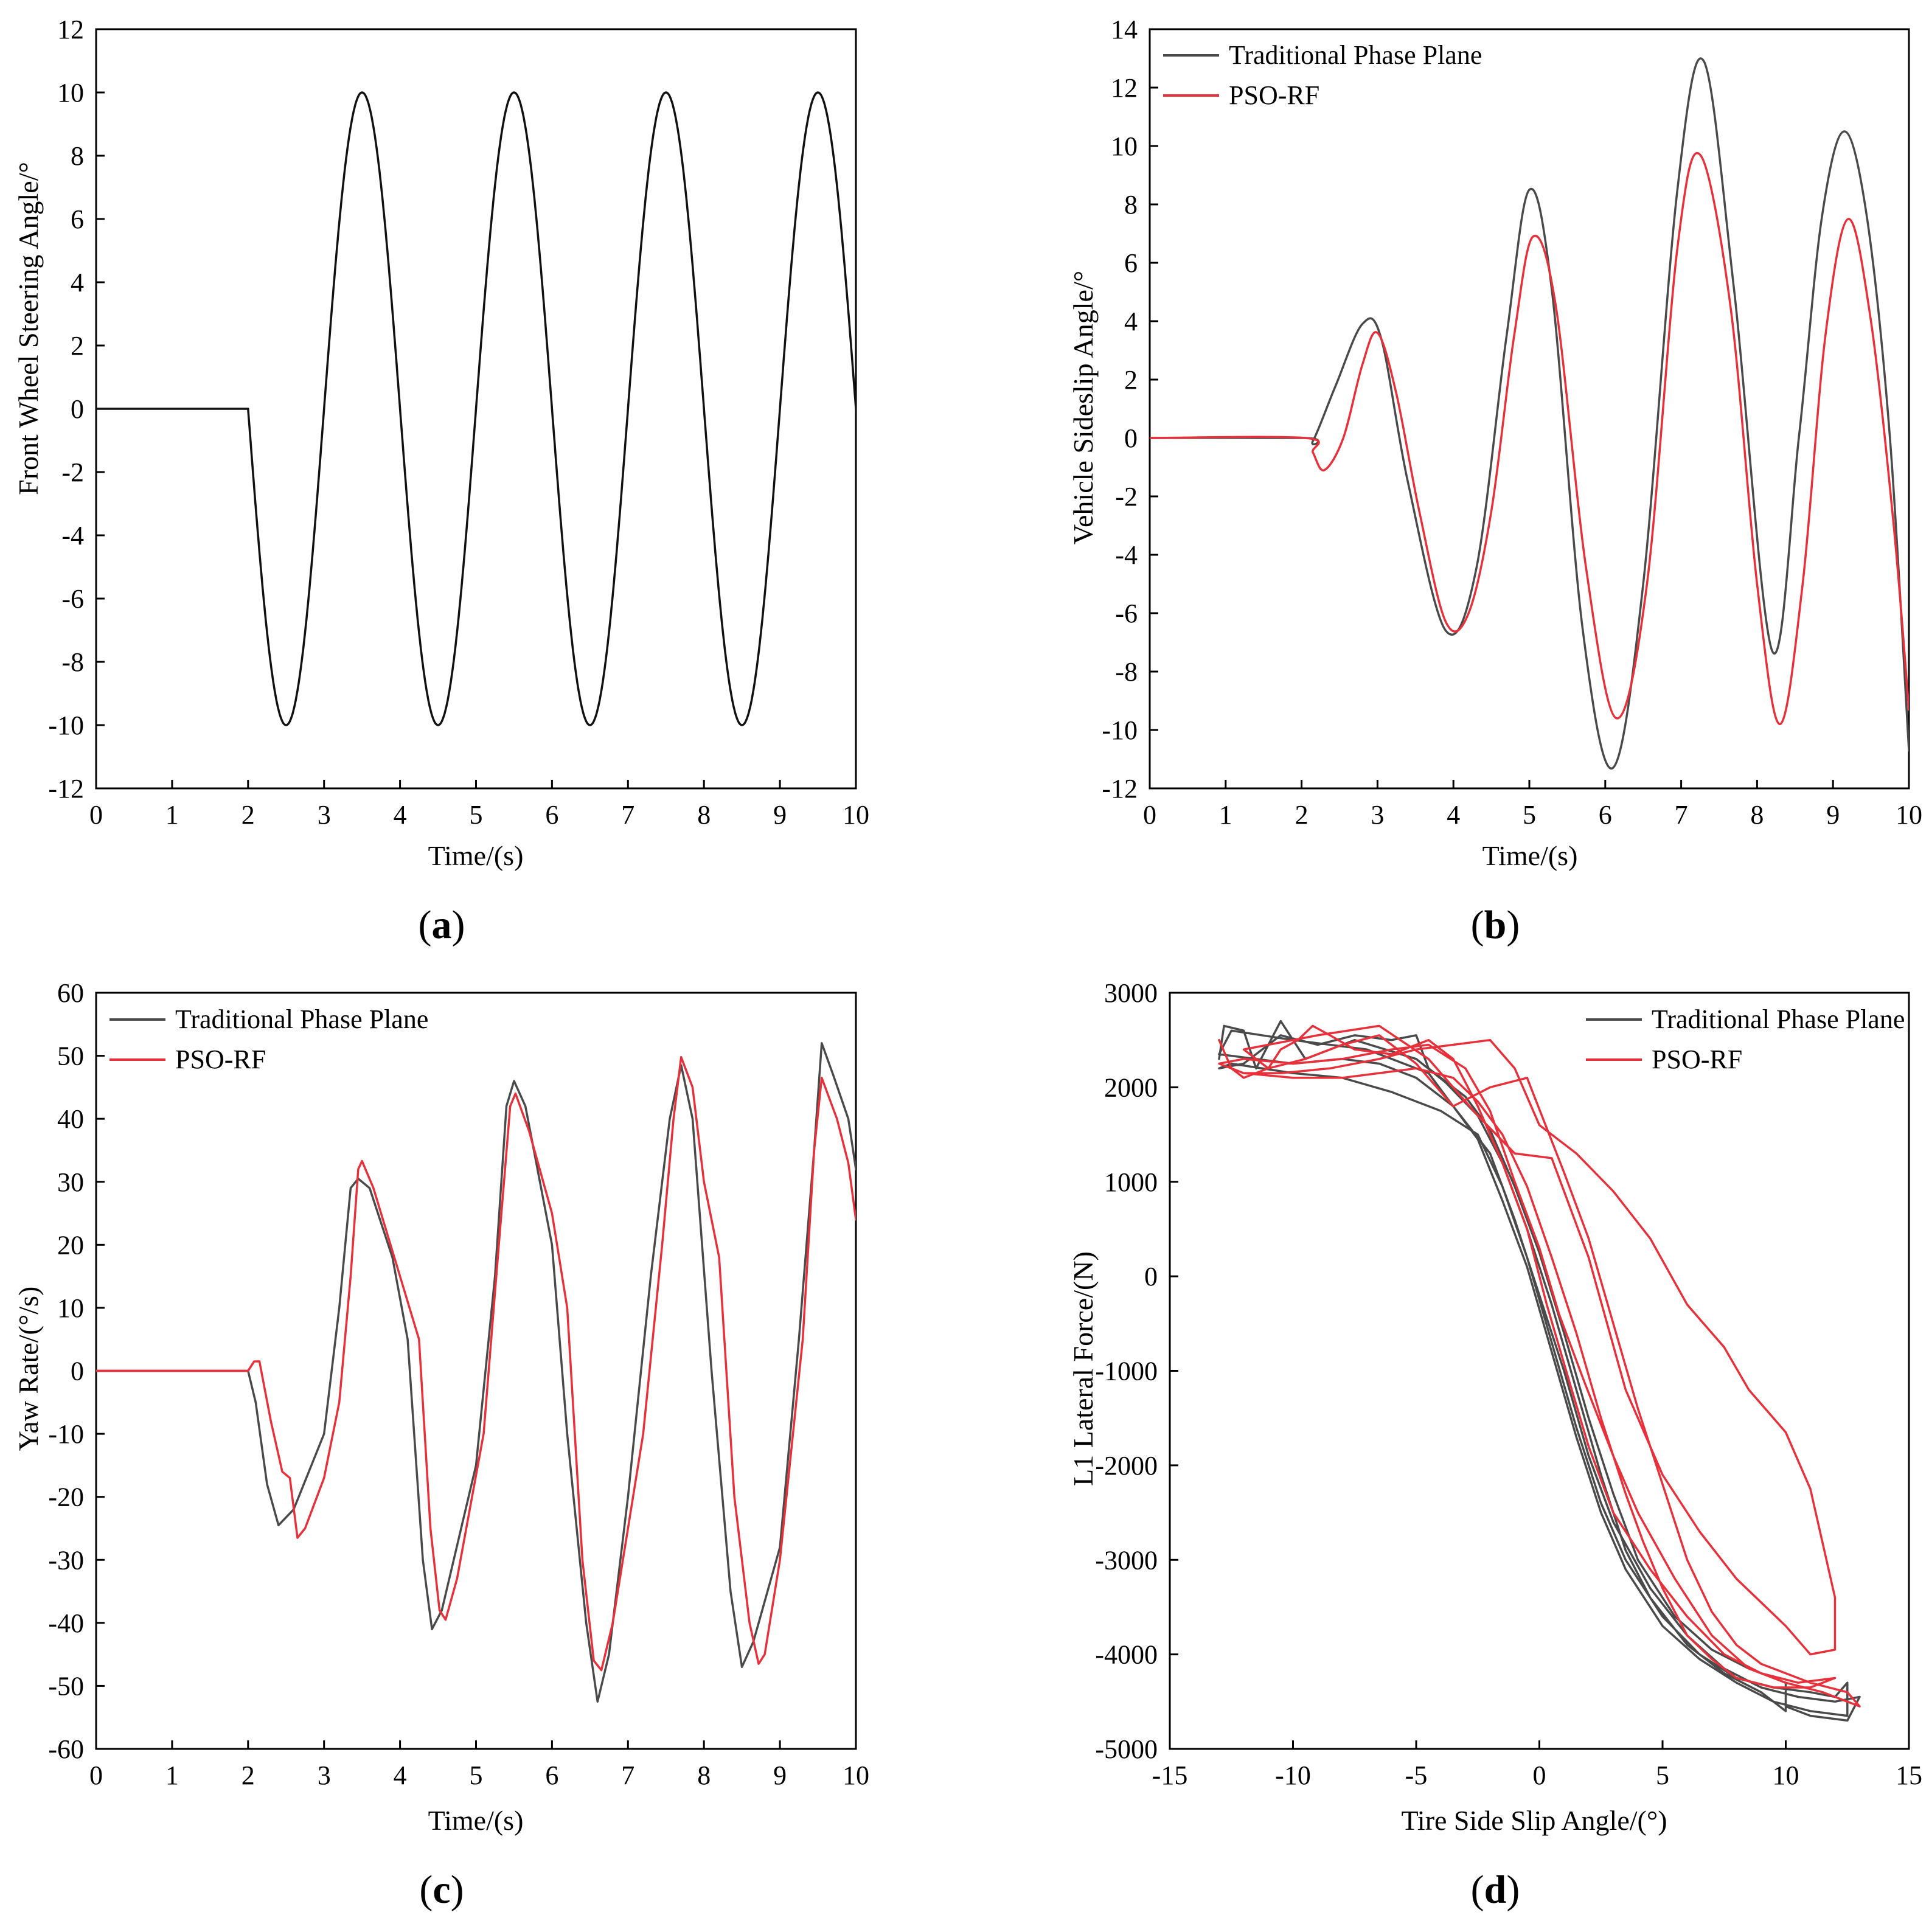 Image resolution: width=1929 pixels, height=1932 pixels. I want to click on series-line-b-traditional, so click(1529, 413).